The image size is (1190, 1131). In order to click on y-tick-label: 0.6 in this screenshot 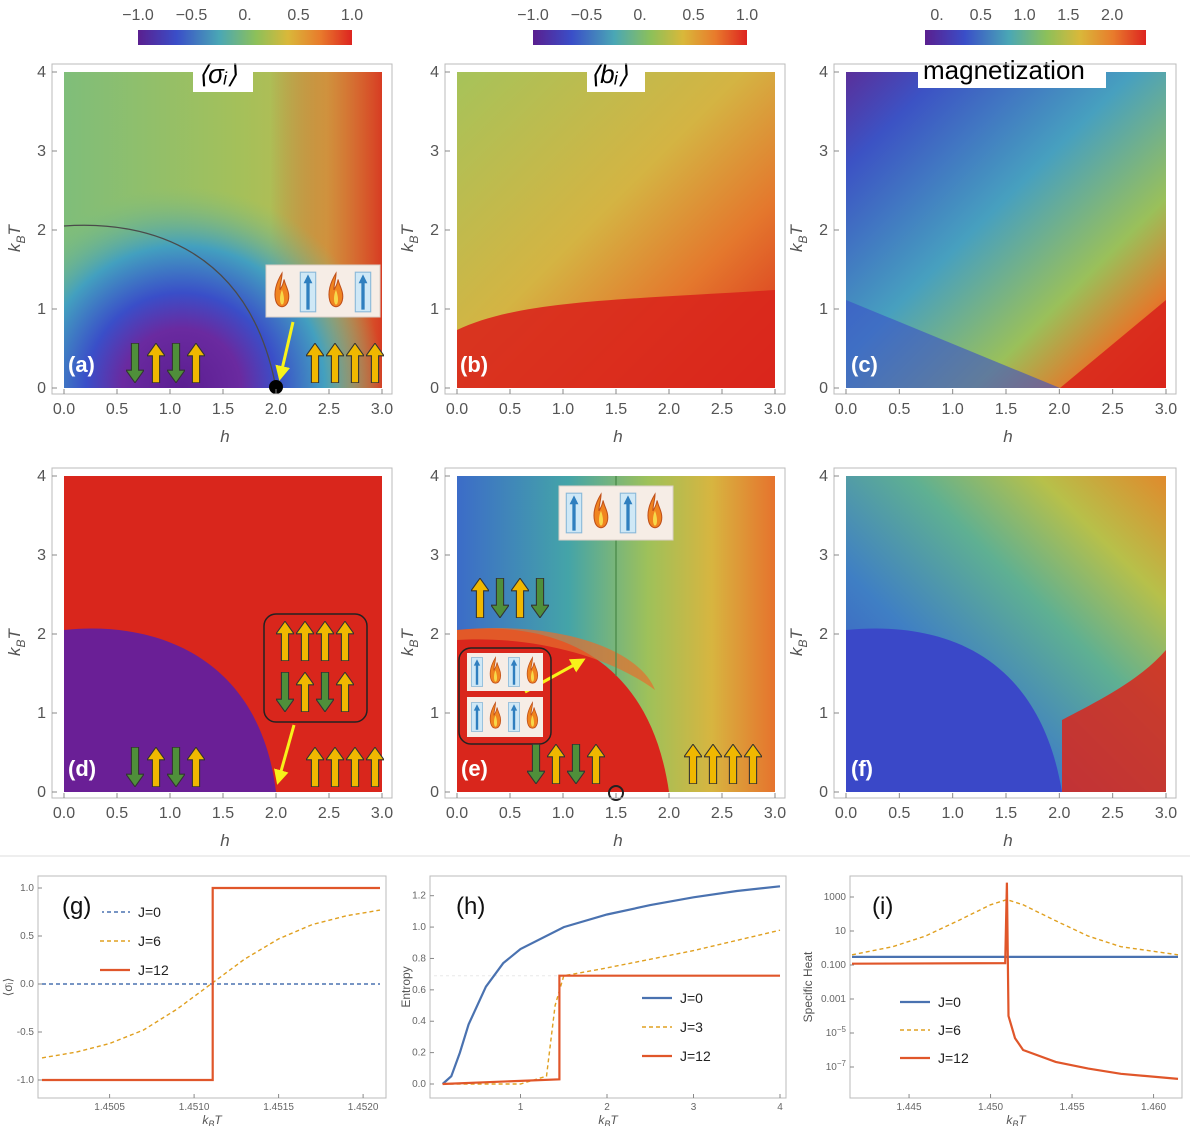, I will do `click(419, 990)`.